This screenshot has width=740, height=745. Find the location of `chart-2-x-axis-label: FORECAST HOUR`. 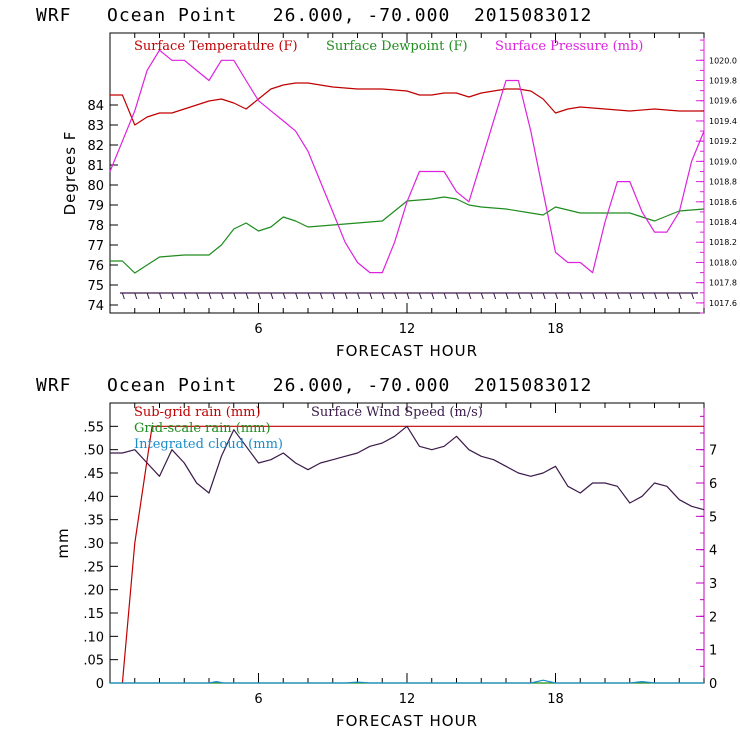

chart-2-x-axis-label: FORECAST HOUR is located at coordinates (407, 721).